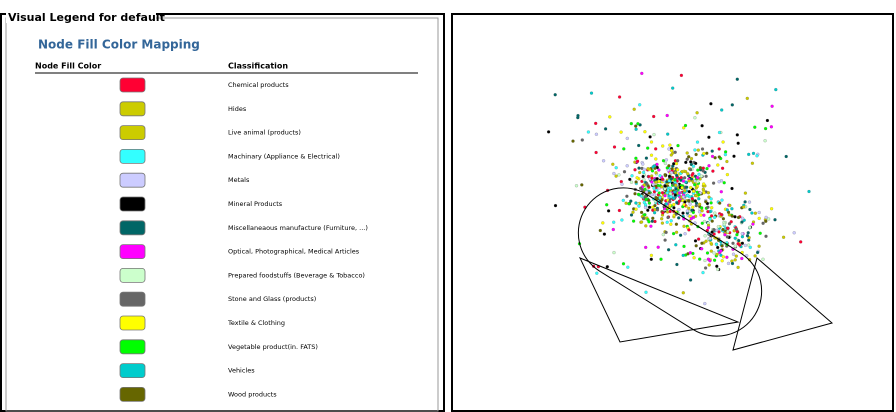  What do you see at coordinates (258, 66) in the screenshot?
I see `column-header: Classification` at bounding box center [258, 66].